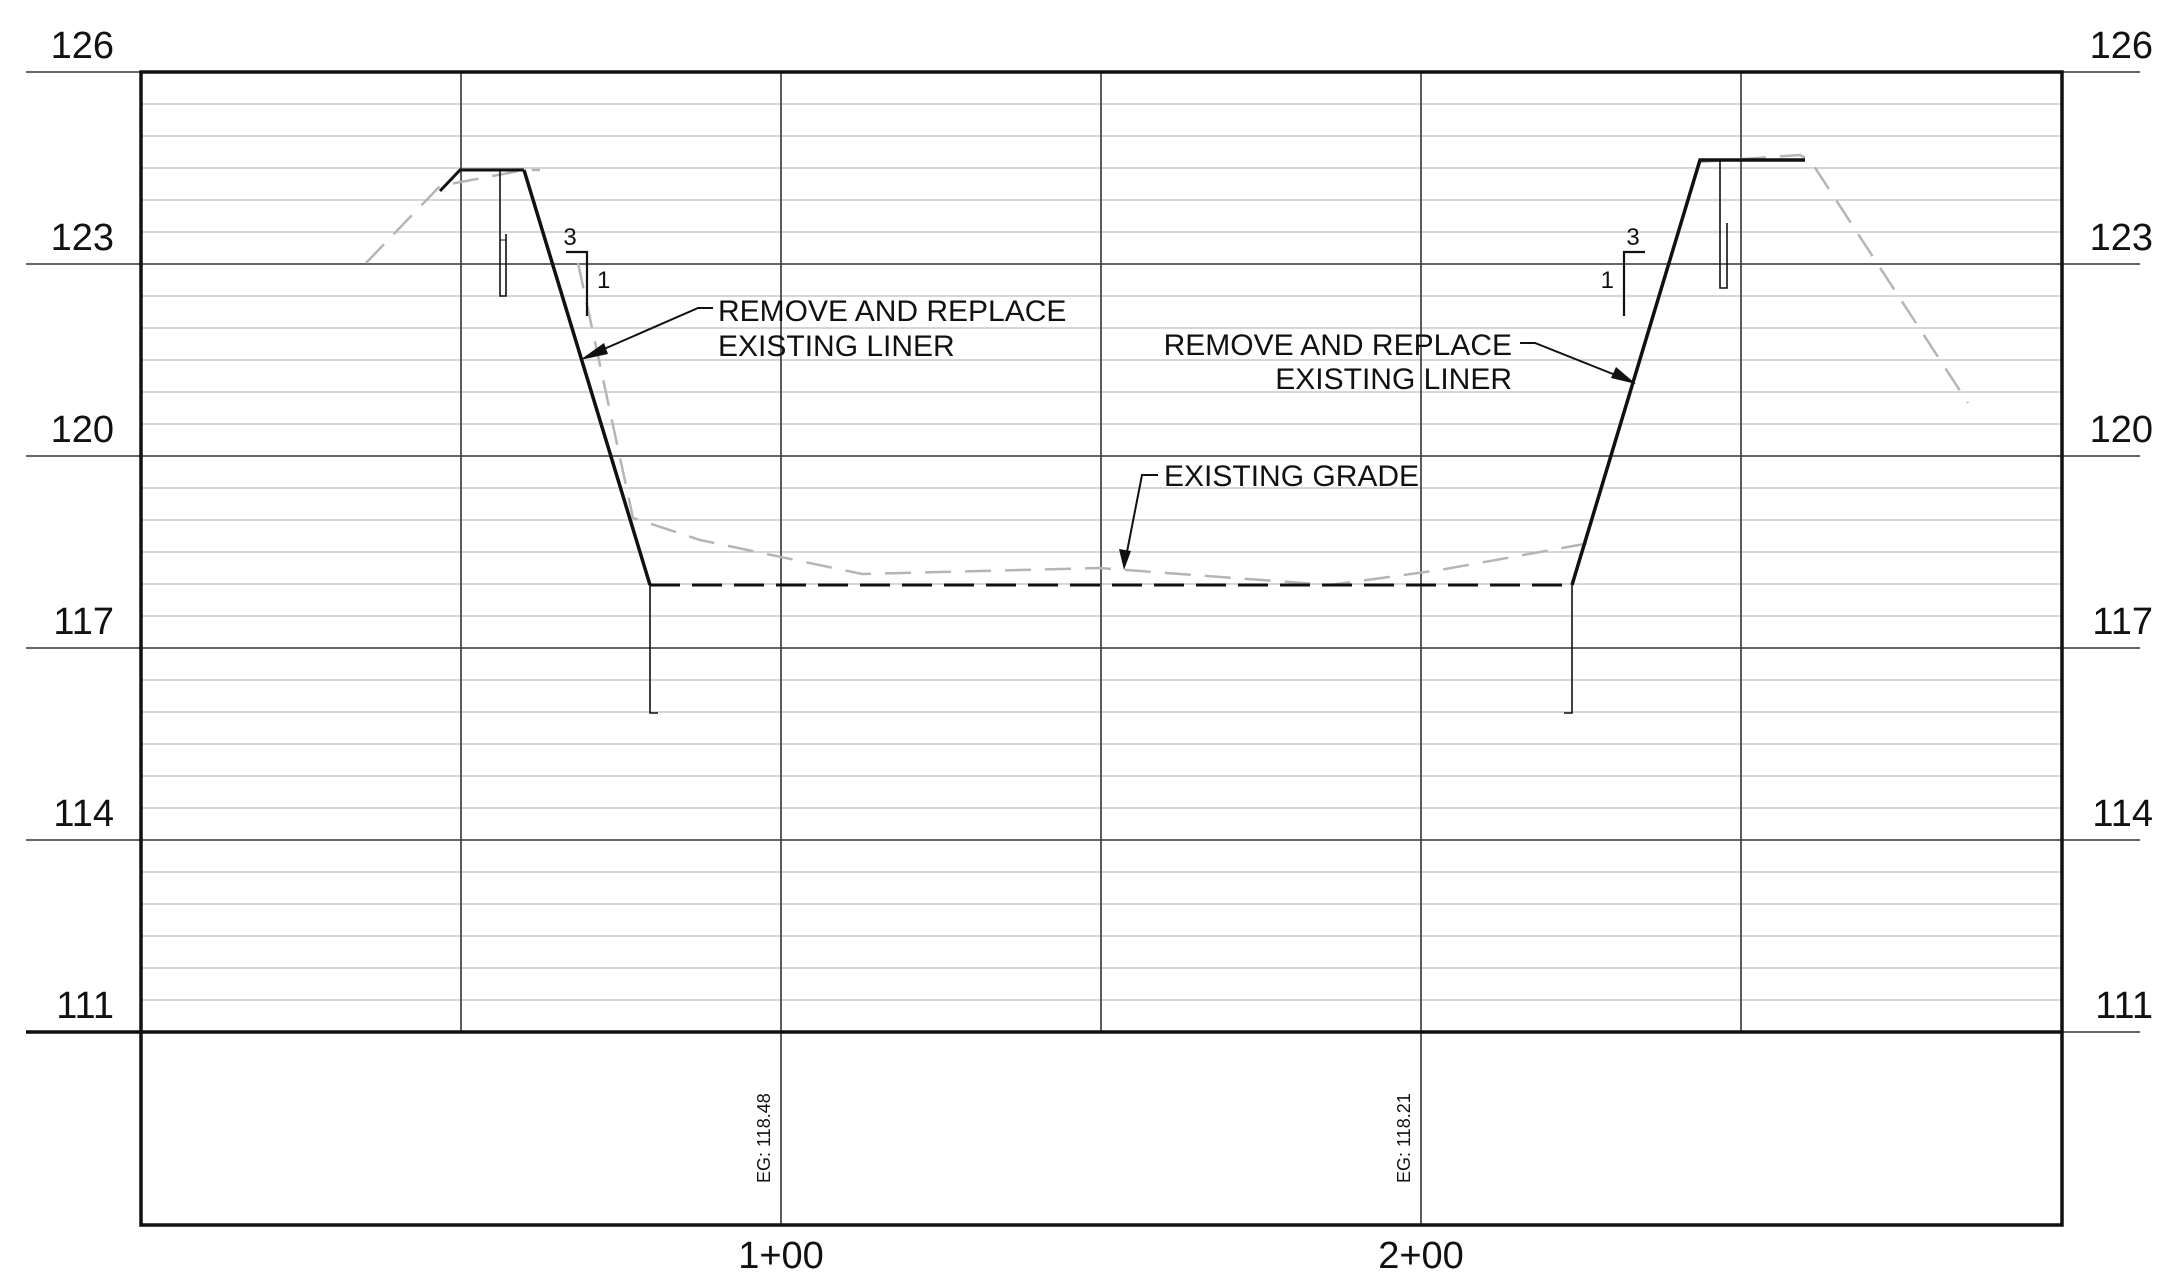  Describe the element at coordinates (1291, 476) in the screenshot. I see `callout-text: EXISTING GRADE` at that location.